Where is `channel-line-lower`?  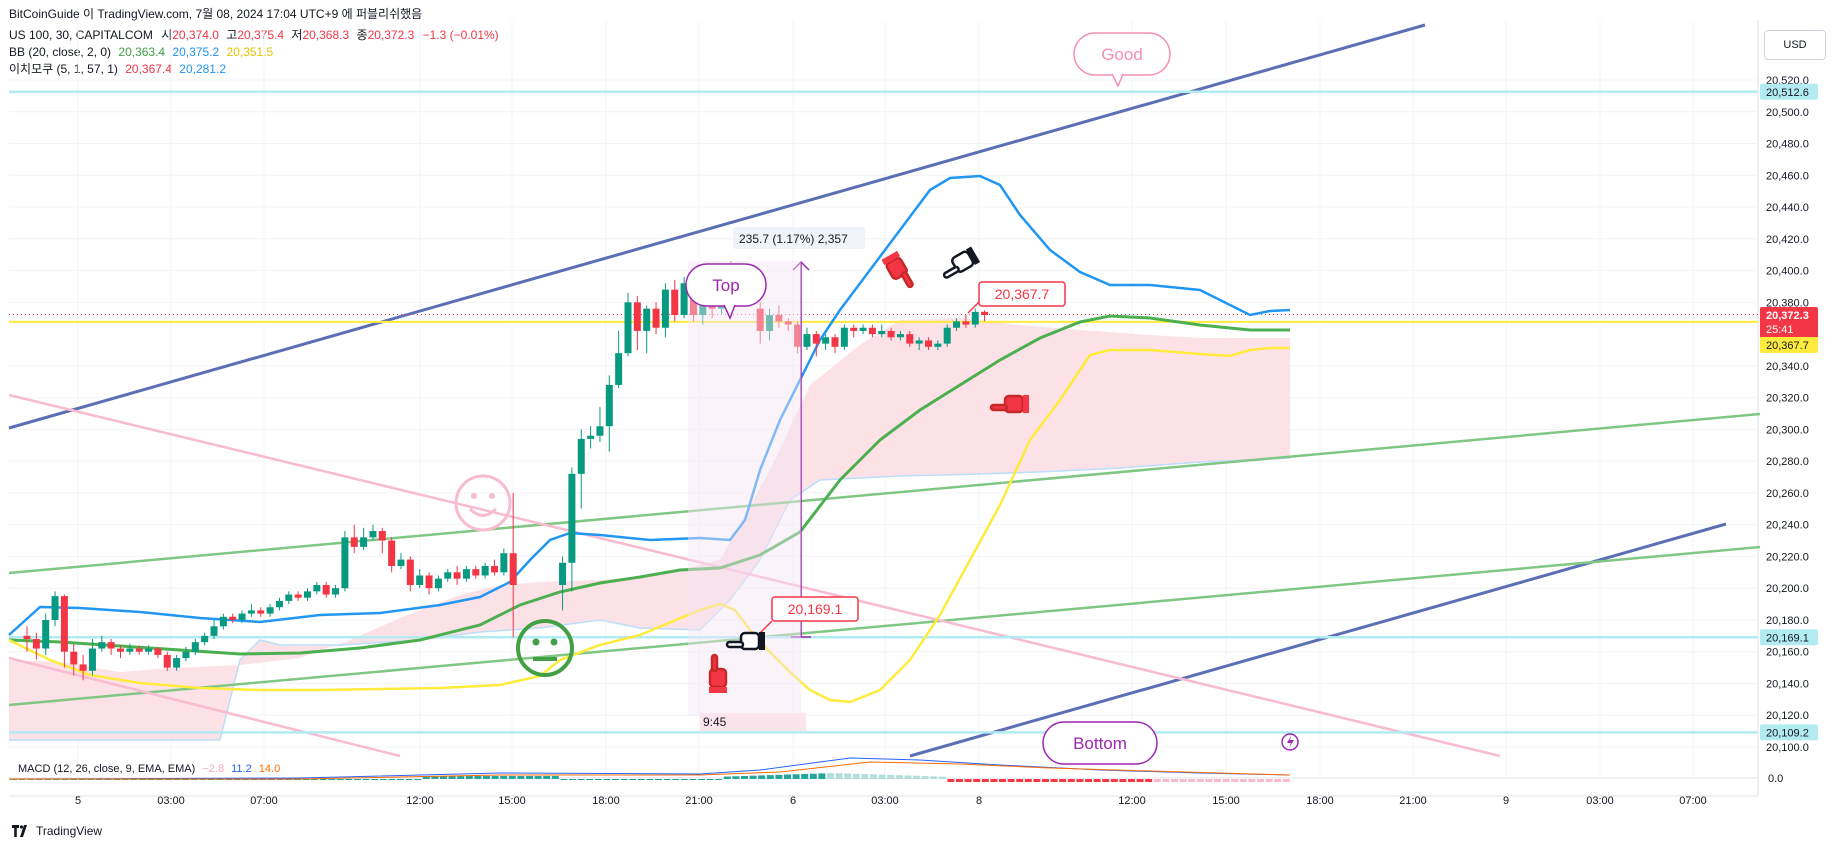
channel-line-lower is located at coordinates (1318, 640).